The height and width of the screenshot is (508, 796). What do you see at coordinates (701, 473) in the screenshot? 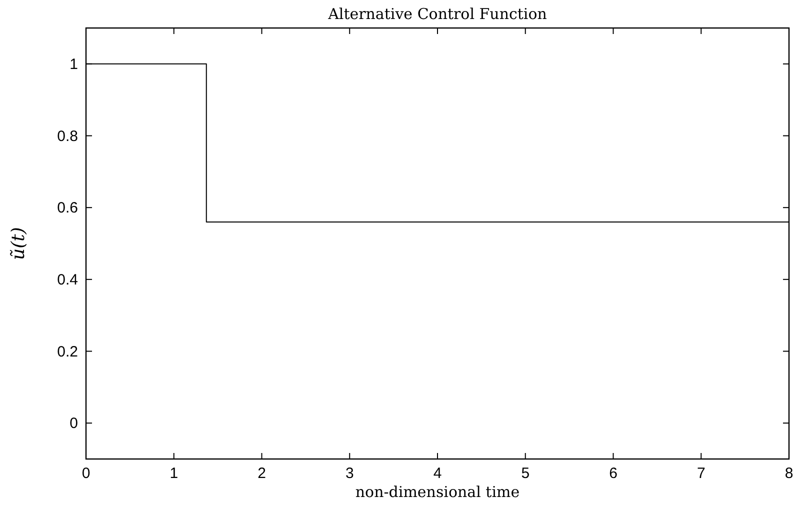
I see `x-tick-label: 7` at bounding box center [701, 473].